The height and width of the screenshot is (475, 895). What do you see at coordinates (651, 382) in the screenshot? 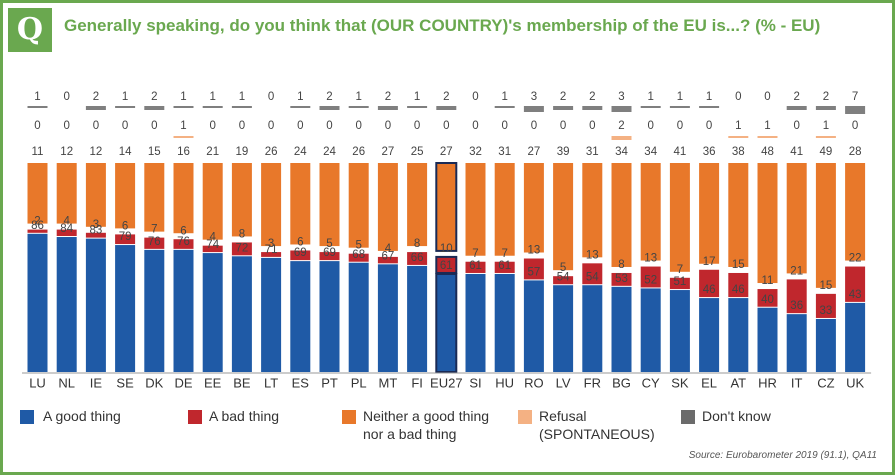
I see `category-label: CY` at bounding box center [651, 382].